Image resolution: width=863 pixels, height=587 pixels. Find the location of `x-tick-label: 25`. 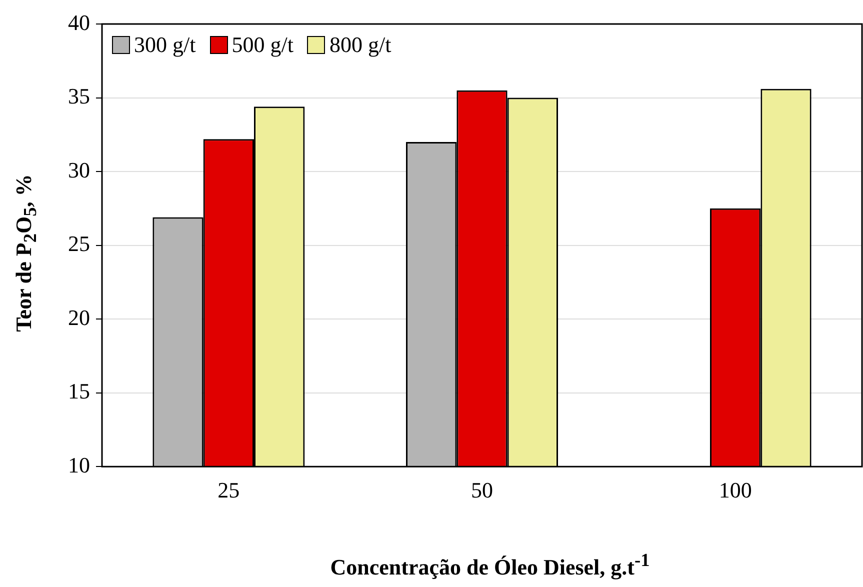

x-tick-label: 25 is located at coordinates (229, 490).